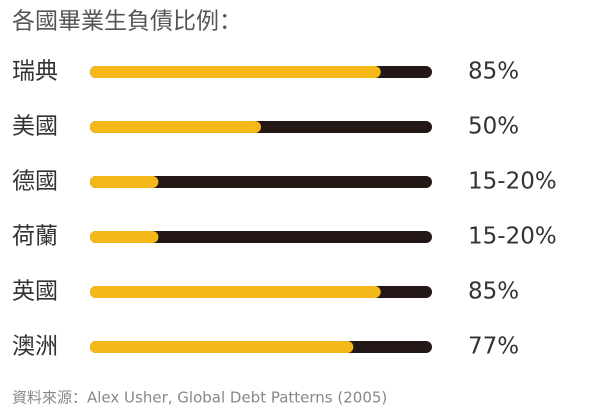 This screenshot has height=415, width=600. Describe the element at coordinates (127, 22) in the screenshot. I see `chart-title: 各國畢業生負債比例：` at that location.